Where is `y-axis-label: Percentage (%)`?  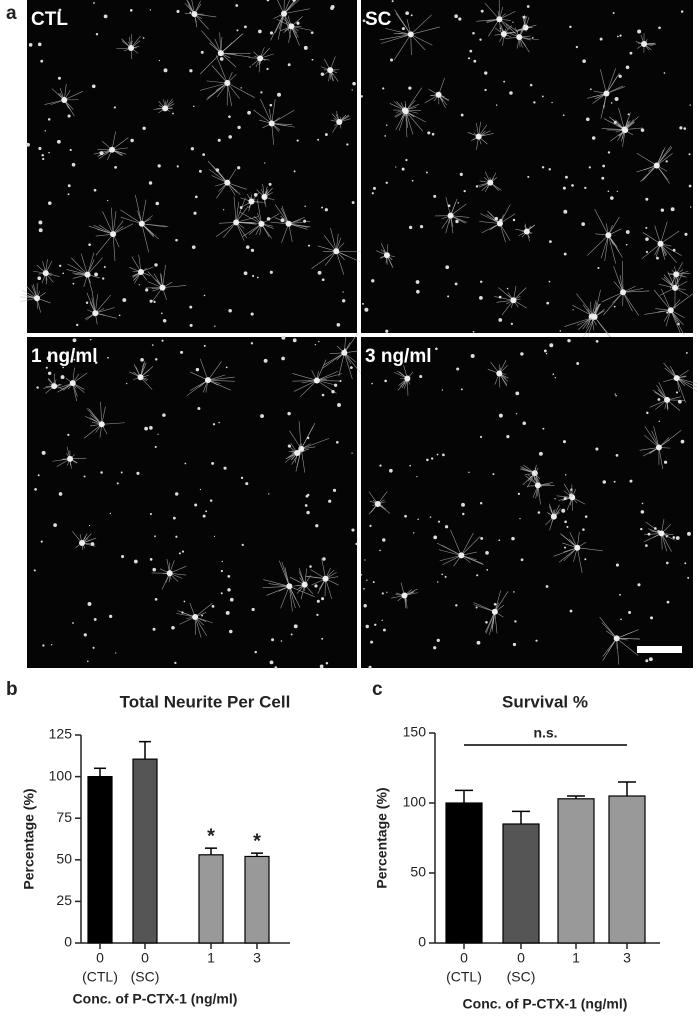 y-axis-label: Percentage (%) is located at coordinates (29, 838).